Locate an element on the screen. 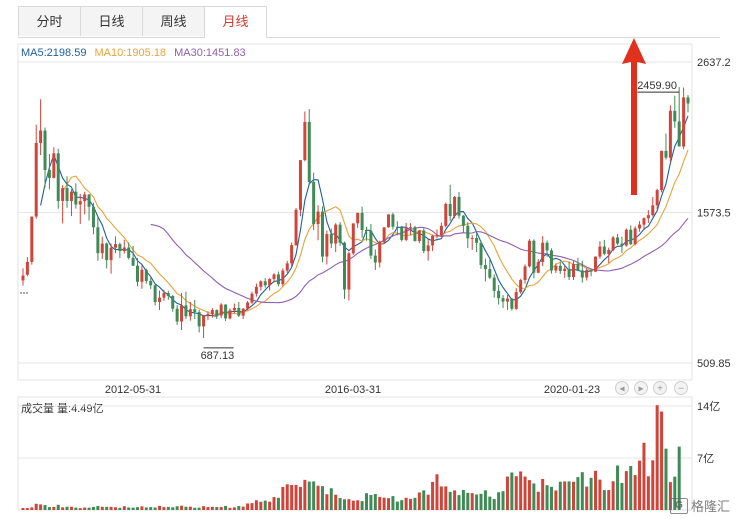 Image resolution: width=738 pixels, height=519 pixels. scroll-right-icon-circle is located at coordinates (641, 388).